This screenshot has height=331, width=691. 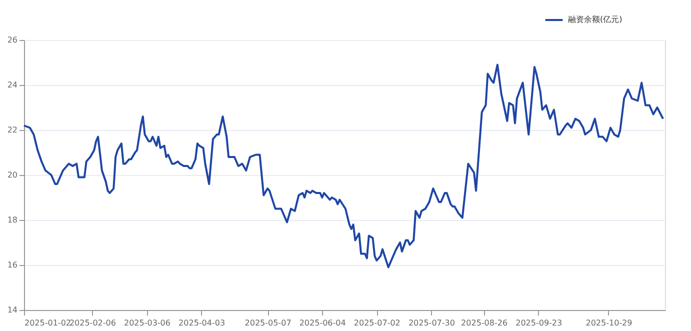 I want to click on y-tick-label: 18, so click(x=12, y=220).